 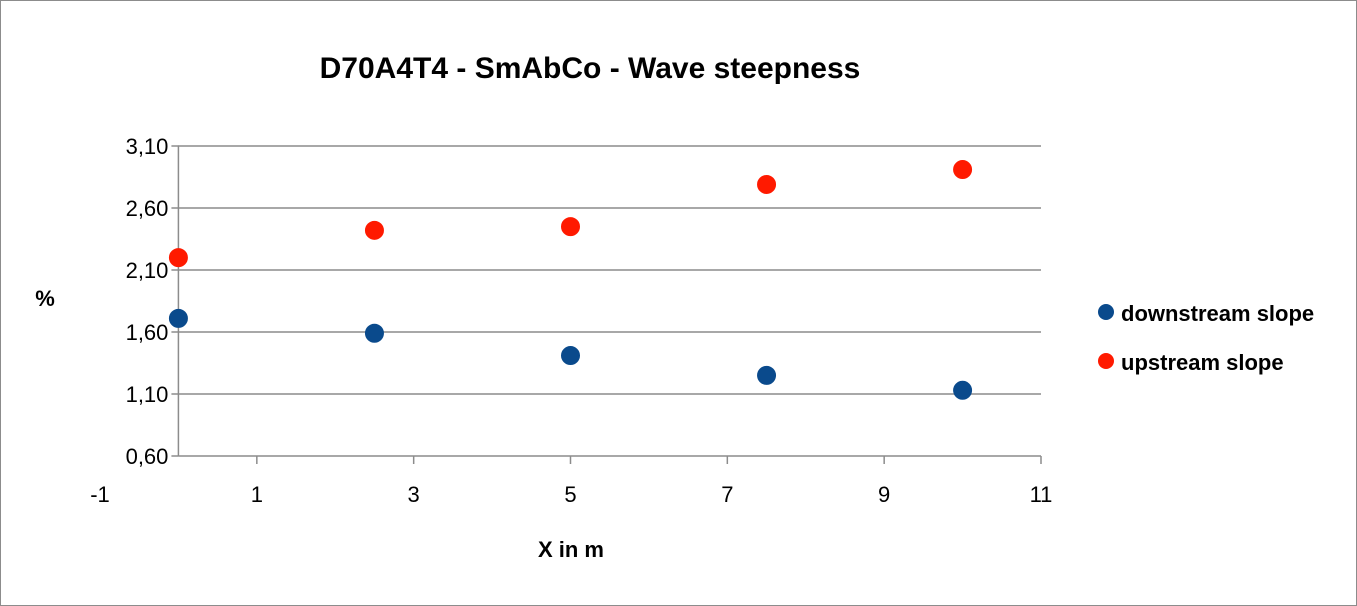 I want to click on x-axis-label: X in m, so click(x=571, y=549).